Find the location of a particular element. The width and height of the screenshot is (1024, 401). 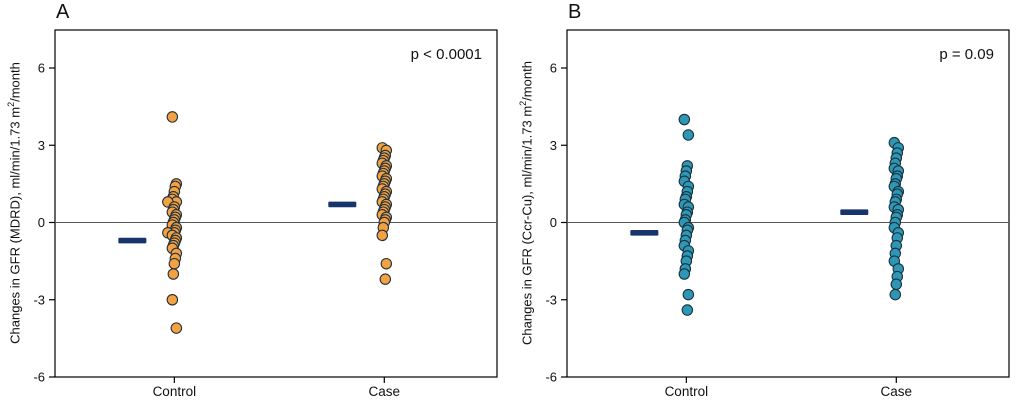

panel-b-letter: B is located at coordinates (575, 12).